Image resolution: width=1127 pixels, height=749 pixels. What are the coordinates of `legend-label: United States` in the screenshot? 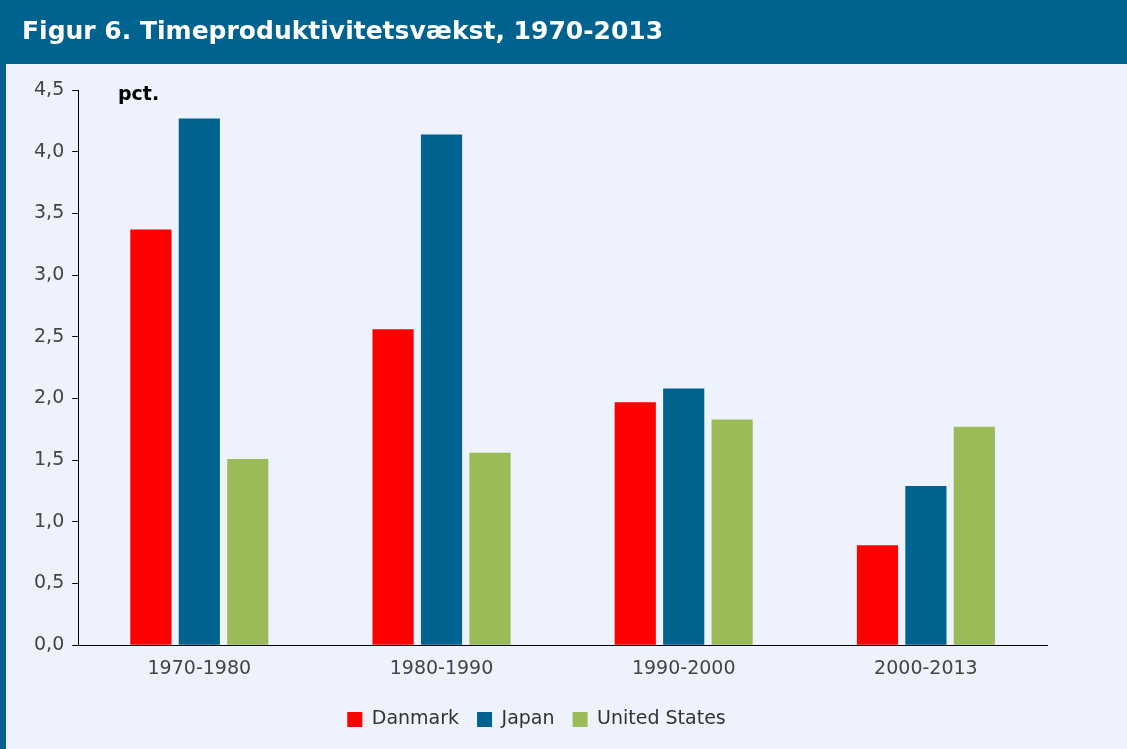 It's located at (661, 717).